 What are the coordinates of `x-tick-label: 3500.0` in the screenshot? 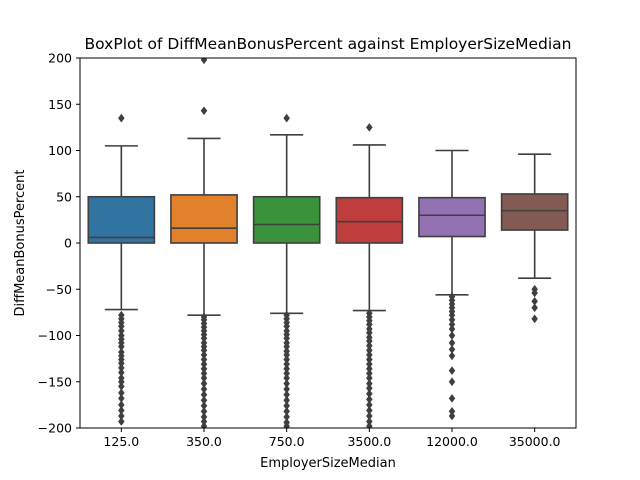 It's located at (369, 441).